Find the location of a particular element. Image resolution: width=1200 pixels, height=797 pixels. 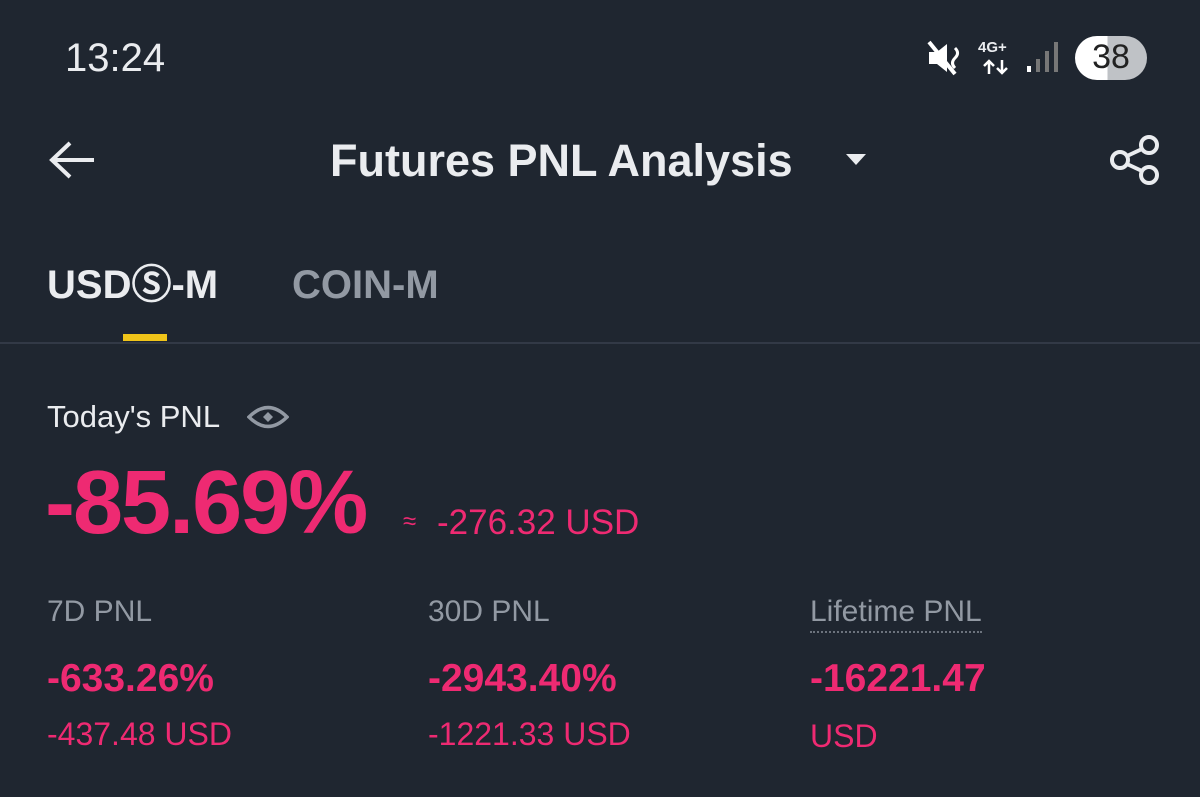

today-amount: -276.32 USD is located at coordinates (538, 522).